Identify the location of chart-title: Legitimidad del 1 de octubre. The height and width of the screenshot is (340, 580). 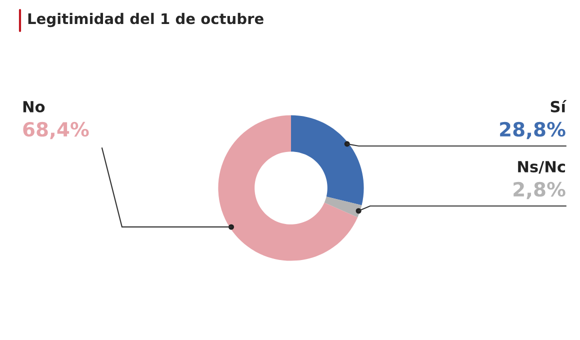
(146, 20).